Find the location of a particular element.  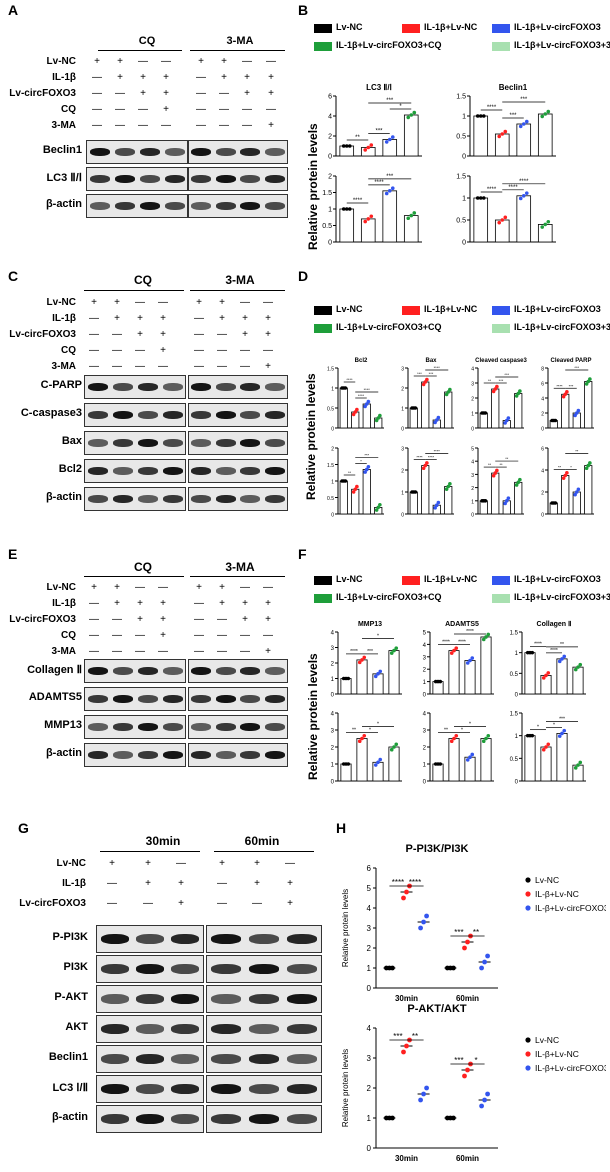

chart-title: ADAMTS5 is located at coordinates (462, 624).